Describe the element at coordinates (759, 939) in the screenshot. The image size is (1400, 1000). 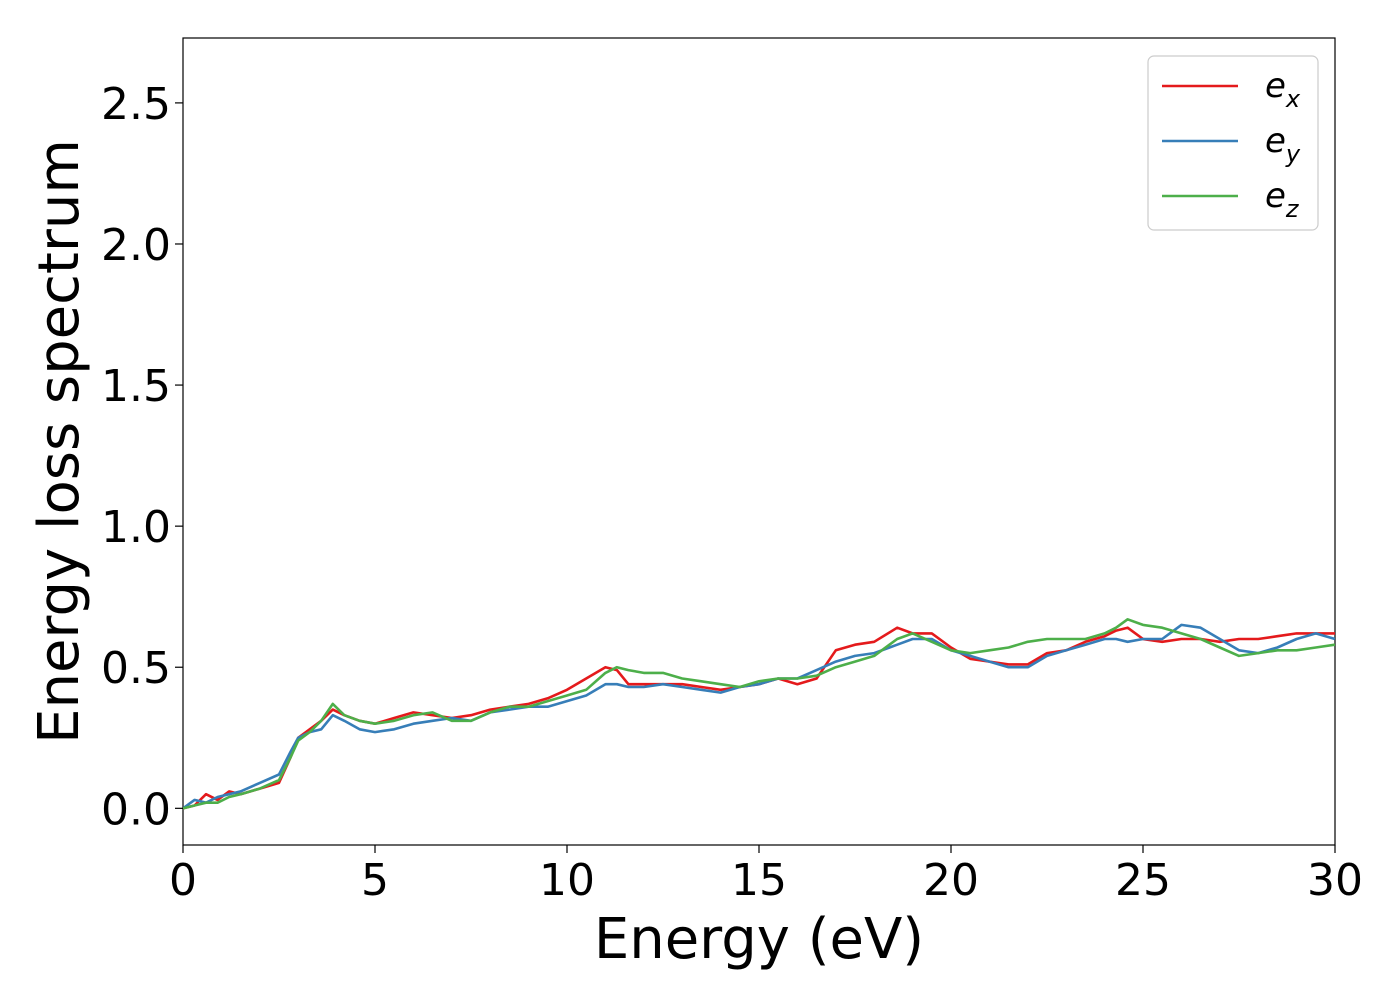
I see `x-axis-title: Energy (eV)` at that location.